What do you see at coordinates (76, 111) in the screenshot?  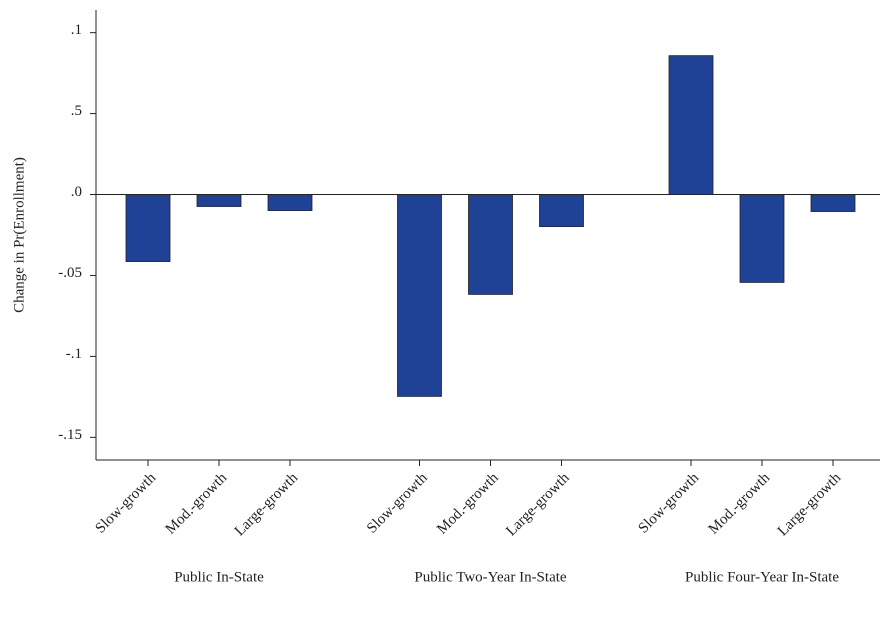 I see `y-tick-label: .5` at bounding box center [76, 111].